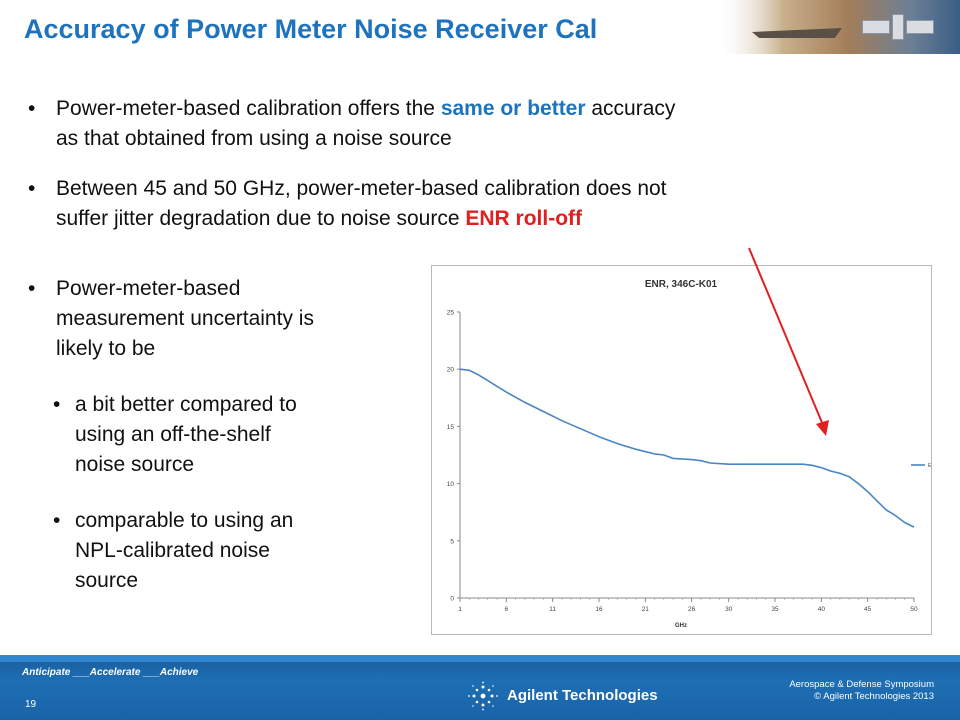 This screenshot has height=720, width=960. I want to click on copyright: © Agilent Technologies 2013, so click(874, 696).